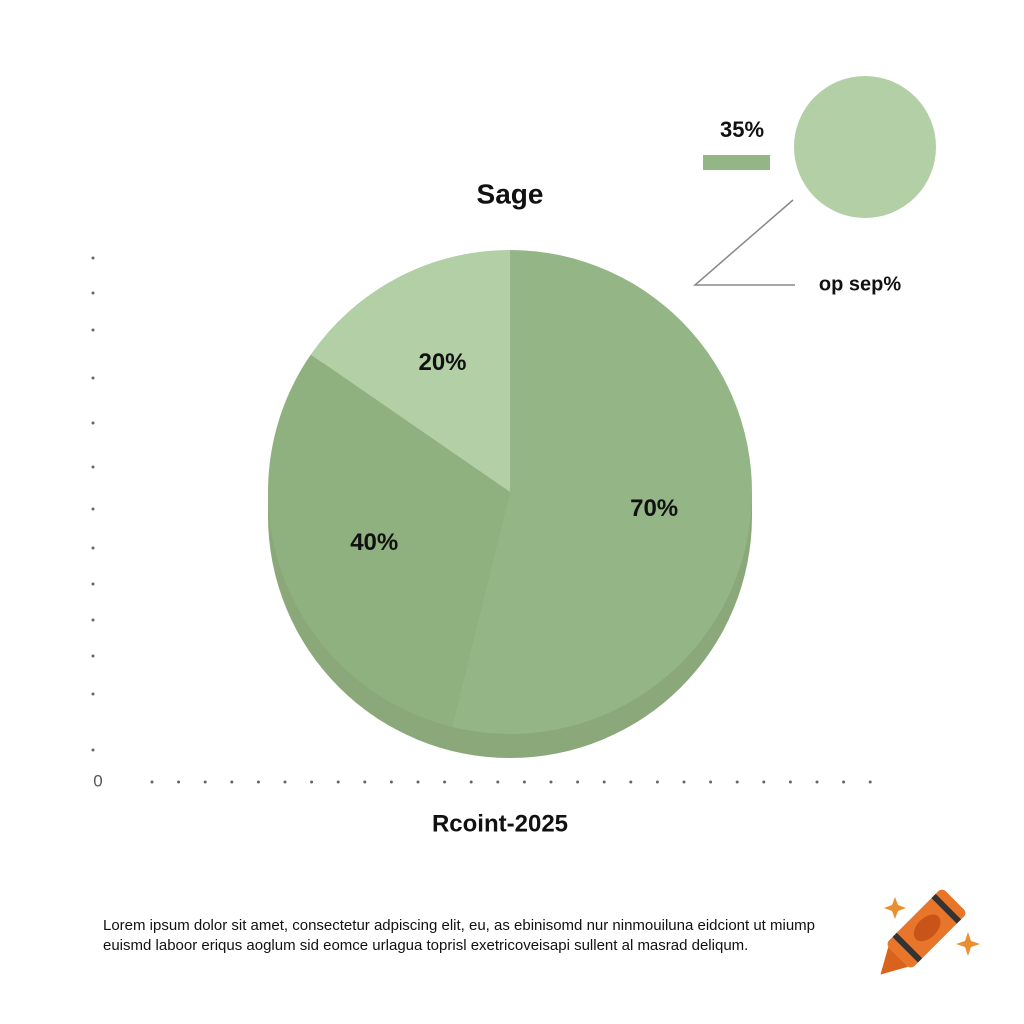 The width and height of the screenshot is (1024, 1024). Describe the element at coordinates (743, 242) in the screenshot. I see `leader-line` at that location.